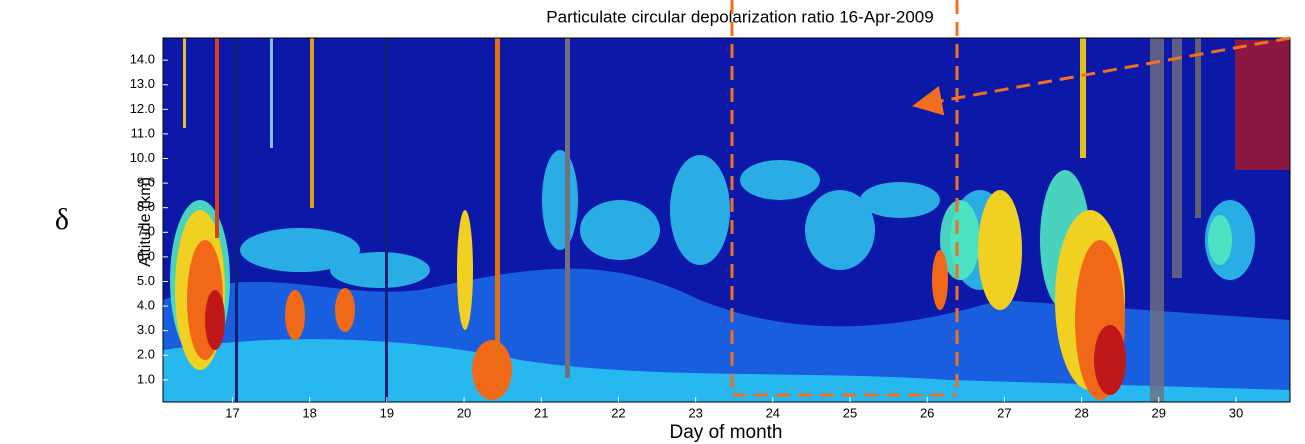 Image resolution: width=1305 pixels, height=444 pixels. I want to click on x-tick-label: 22, so click(618, 412).